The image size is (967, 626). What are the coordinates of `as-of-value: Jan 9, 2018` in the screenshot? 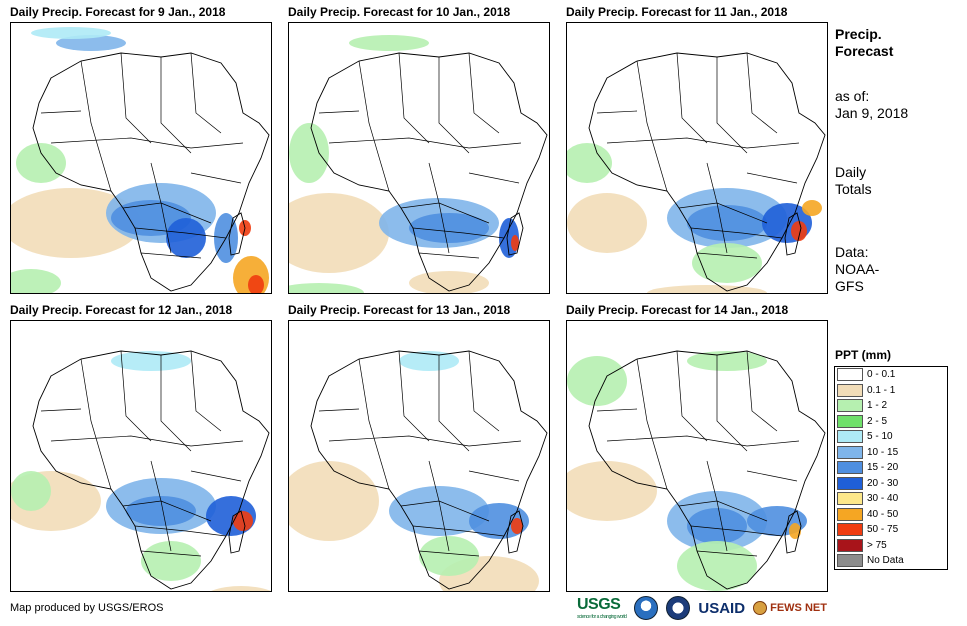 It's located at (872, 113).